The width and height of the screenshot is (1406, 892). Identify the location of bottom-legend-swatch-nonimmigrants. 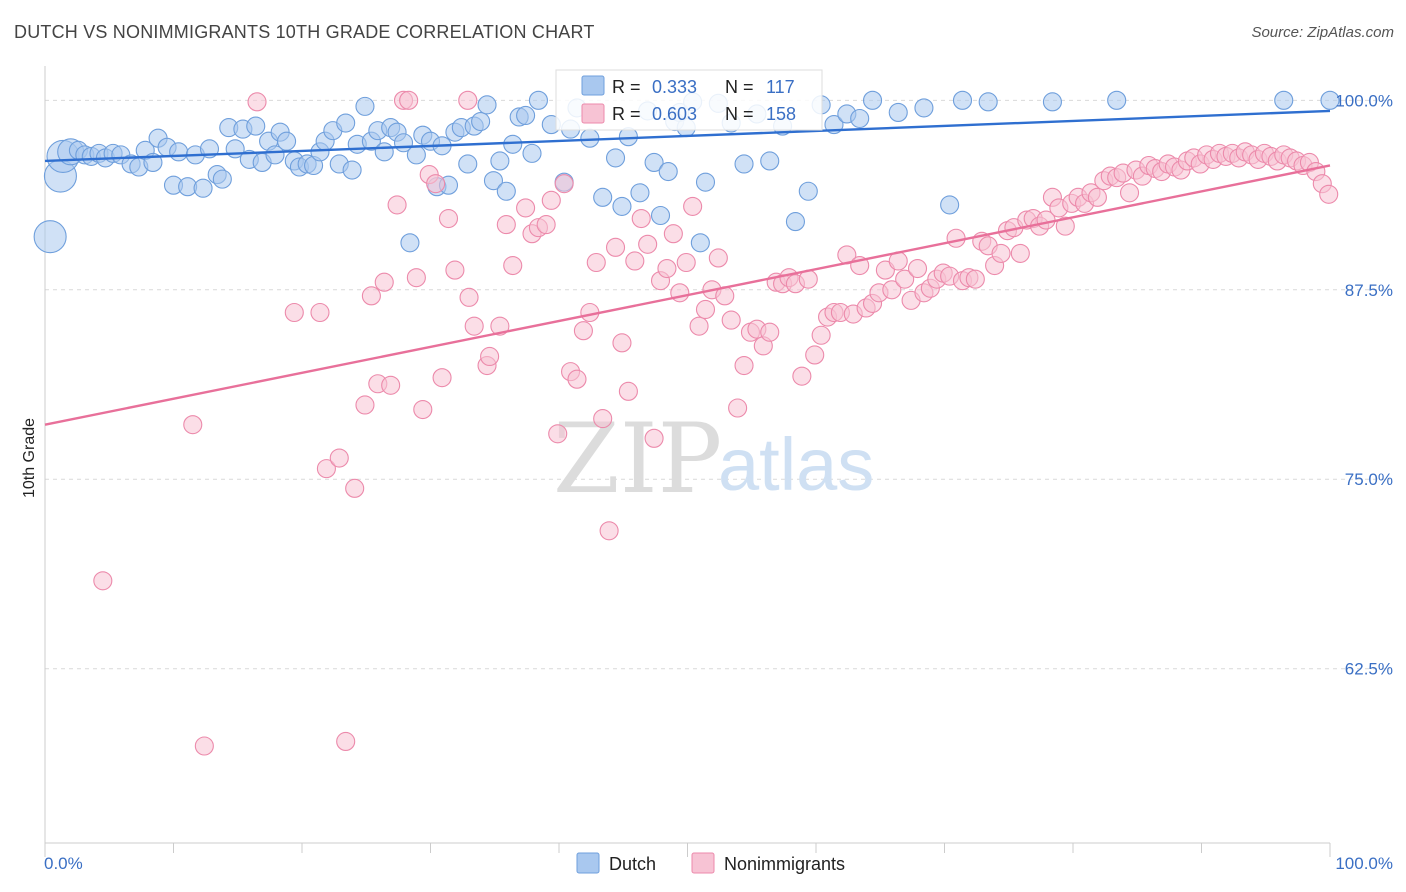
(703, 863).